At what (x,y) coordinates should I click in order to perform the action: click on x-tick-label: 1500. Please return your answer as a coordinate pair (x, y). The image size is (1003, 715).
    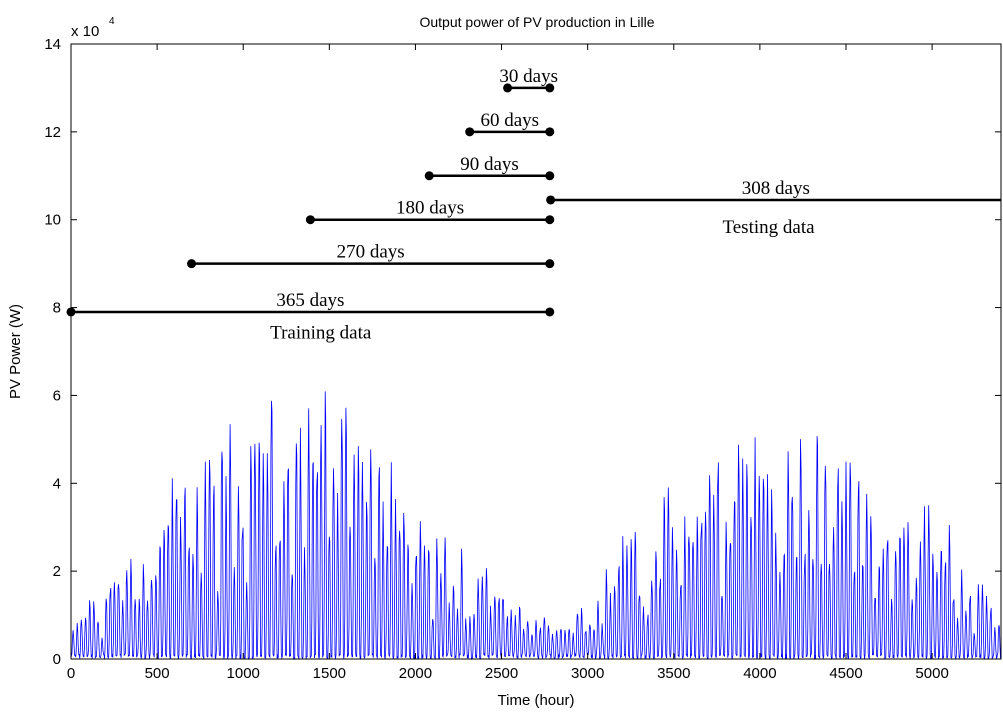
    Looking at the image, I should click on (329, 673).